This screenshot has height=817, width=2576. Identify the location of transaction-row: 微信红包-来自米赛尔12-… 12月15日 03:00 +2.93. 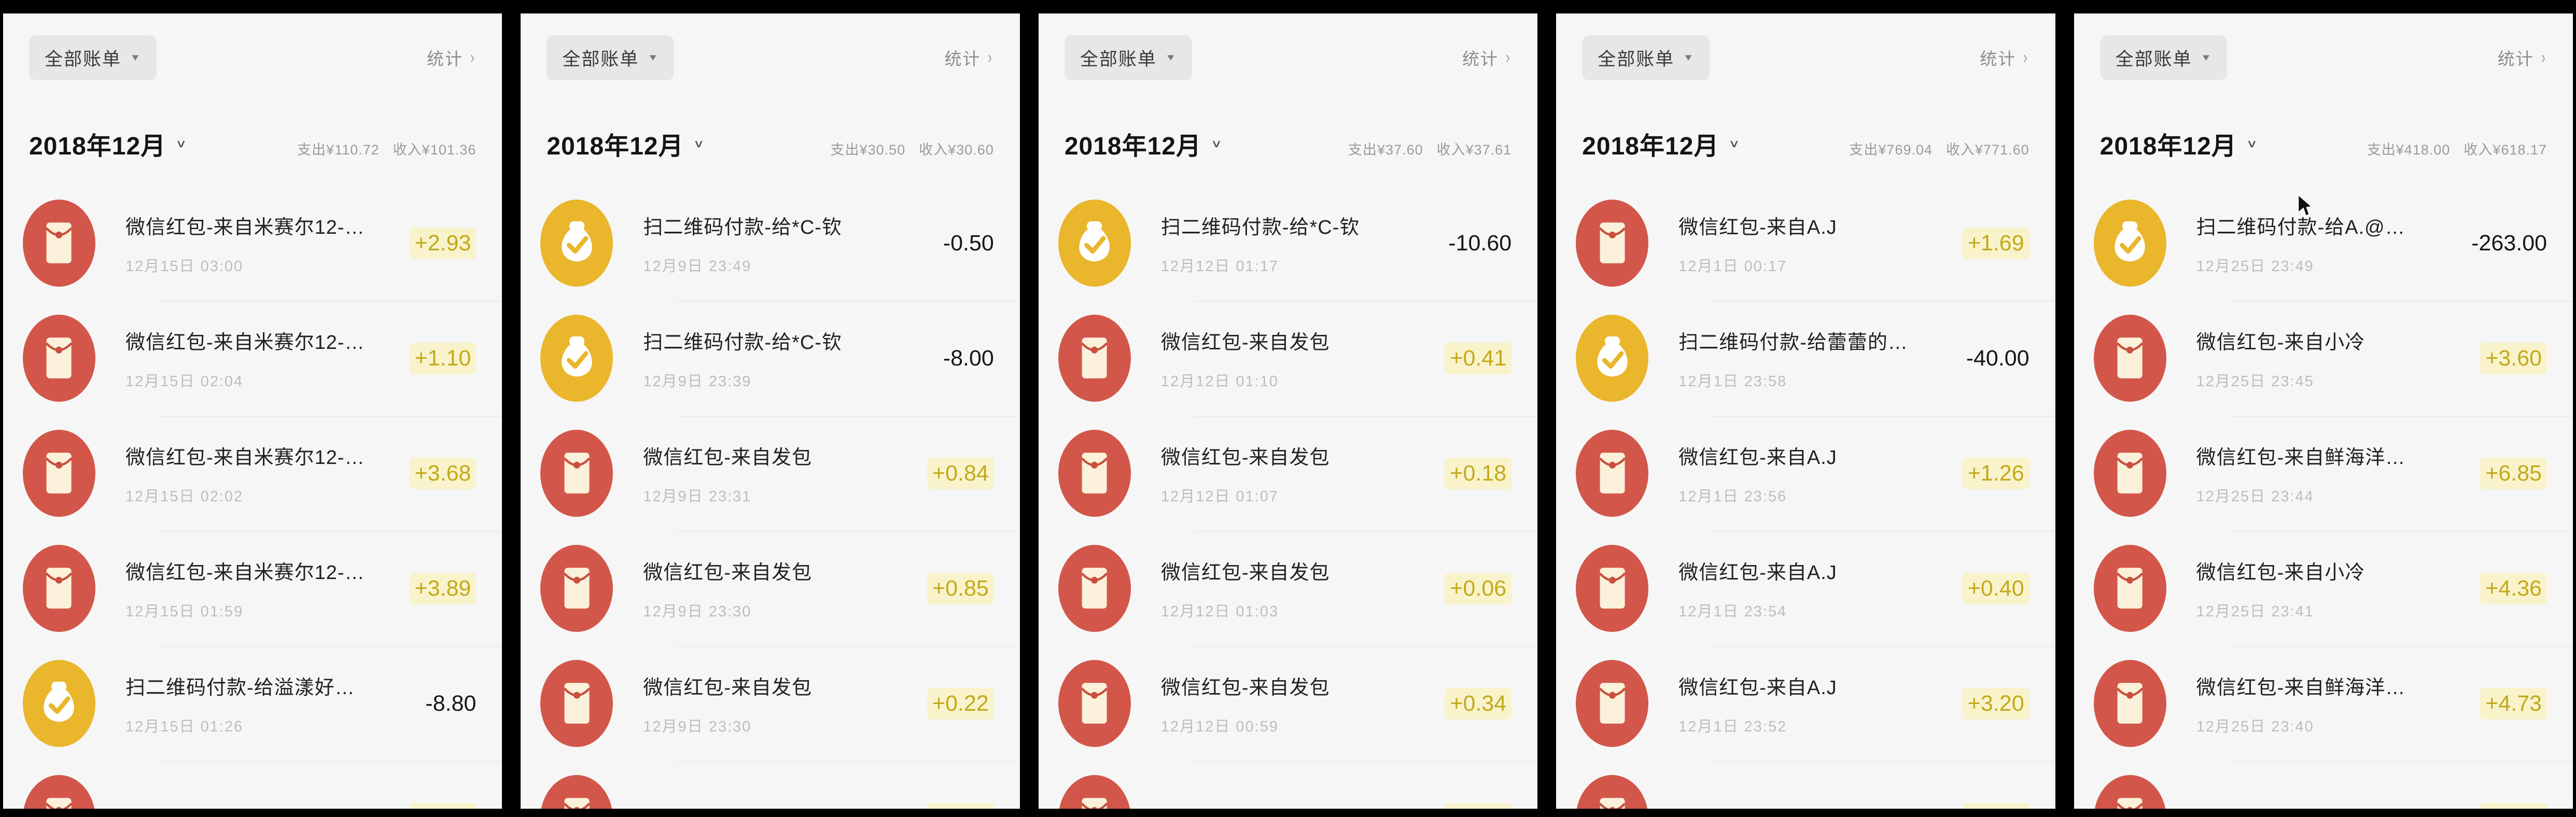
(250, 244).